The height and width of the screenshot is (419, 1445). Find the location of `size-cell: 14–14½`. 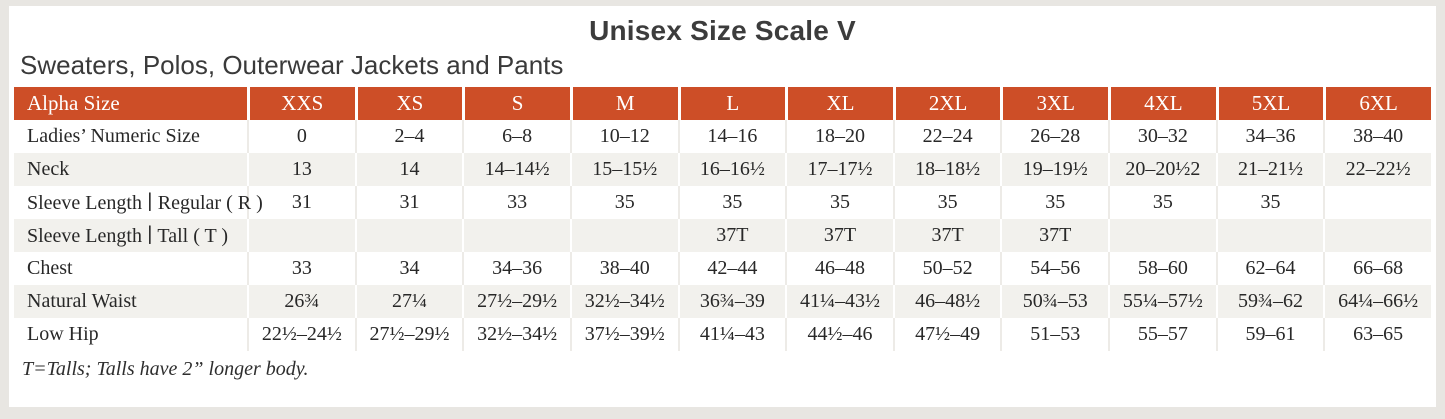

size-cell: 14–14½ is located at coordinates (516, 169).